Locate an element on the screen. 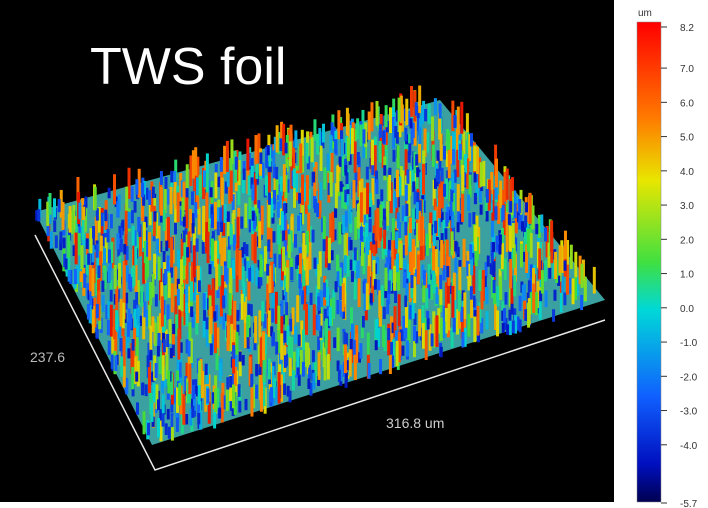  colorbar-tick-label: -2.0 is located at coordinates (689, 377).